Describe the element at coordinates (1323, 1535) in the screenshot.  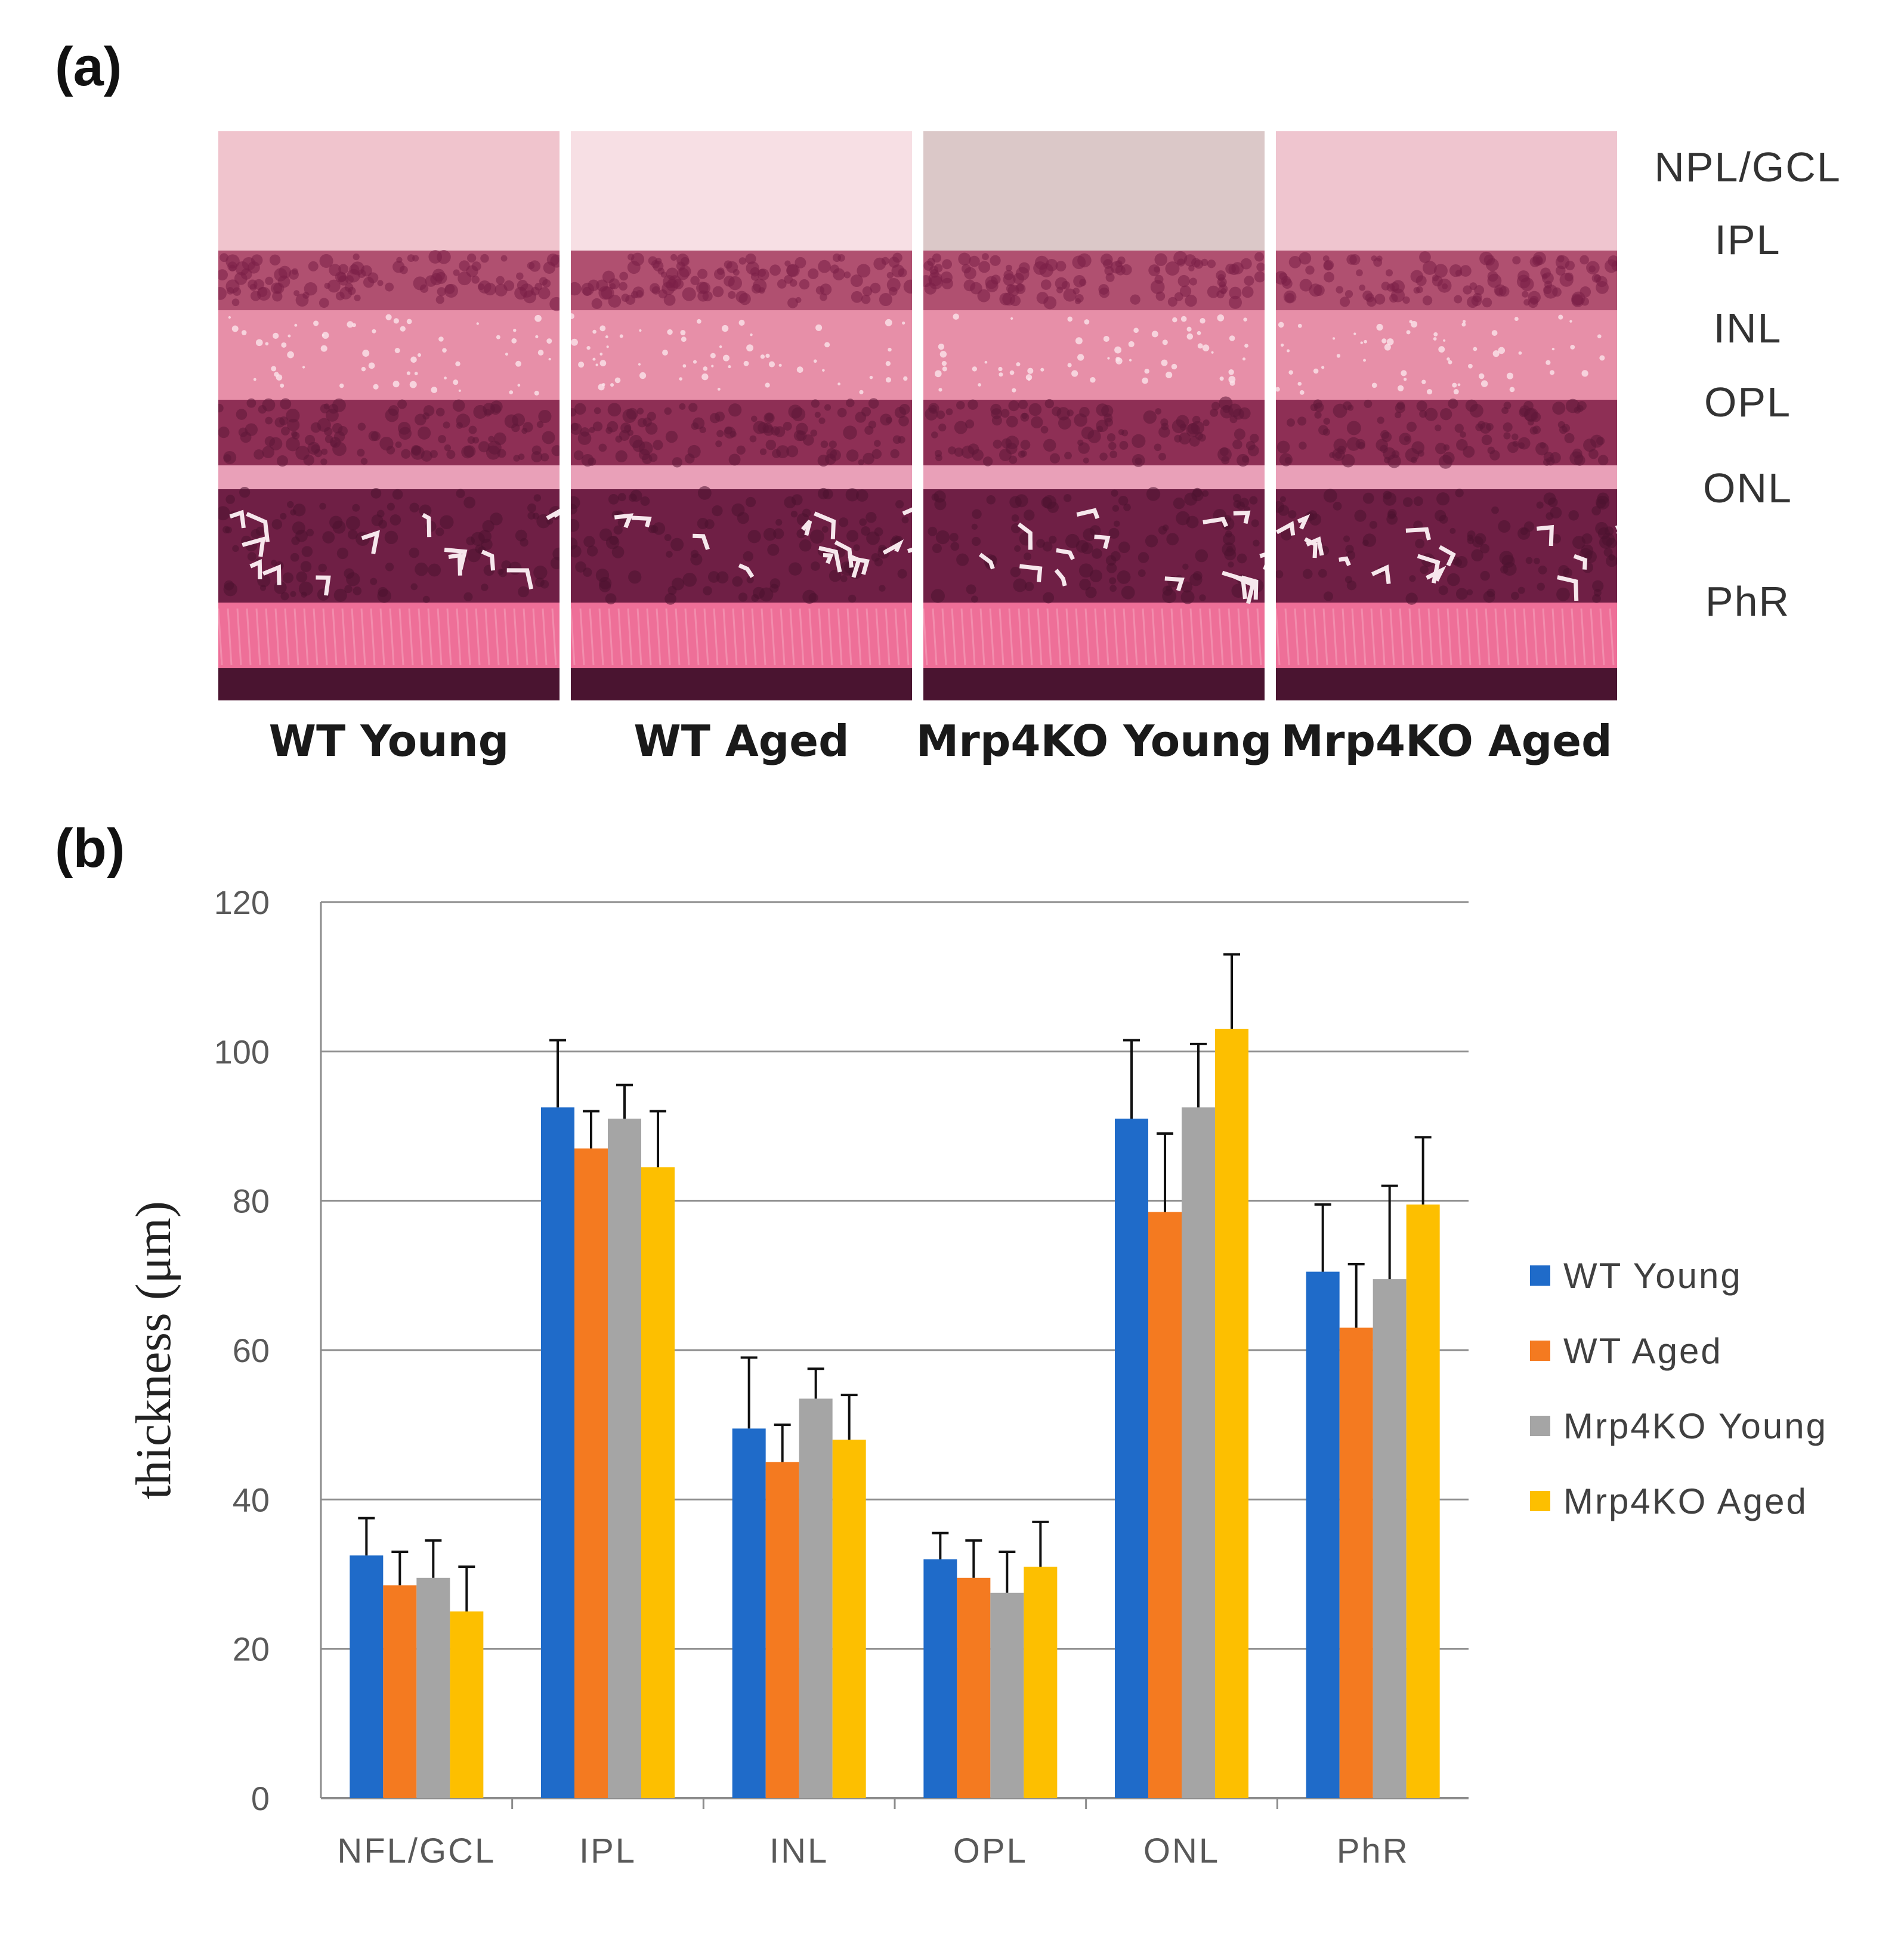
I see `bar-wt-young-phr` at that location.